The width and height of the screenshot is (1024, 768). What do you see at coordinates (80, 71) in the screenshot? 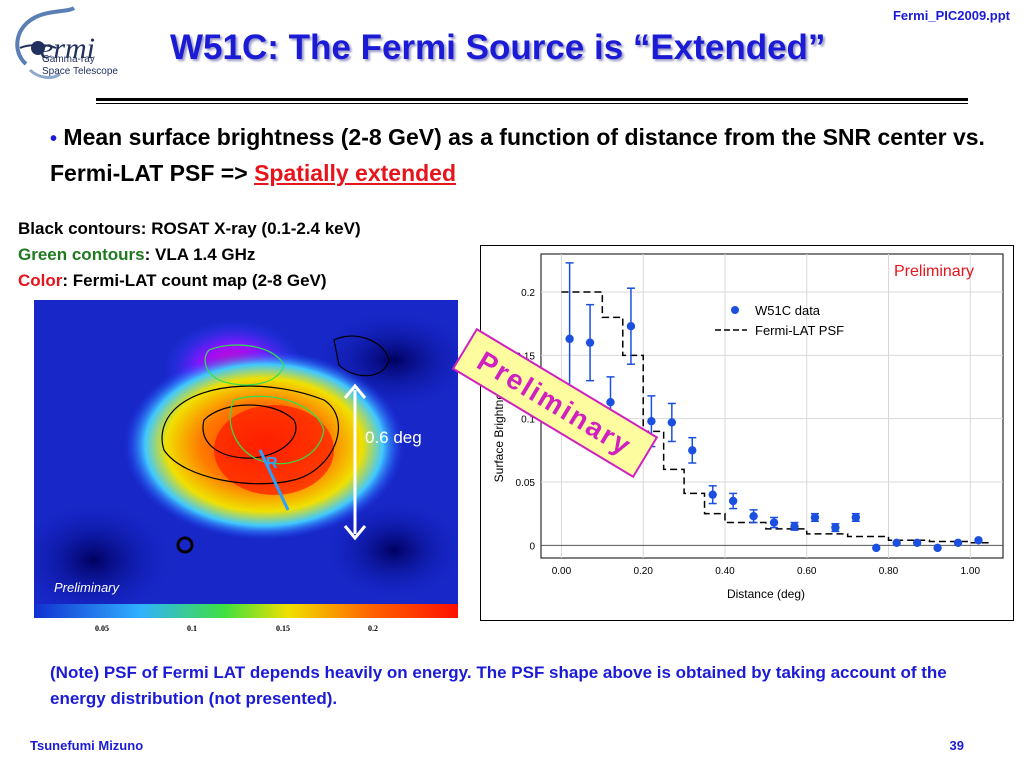
I see `logo-subtitle-line2: Space Telescope` at bounding box center [80, 71].